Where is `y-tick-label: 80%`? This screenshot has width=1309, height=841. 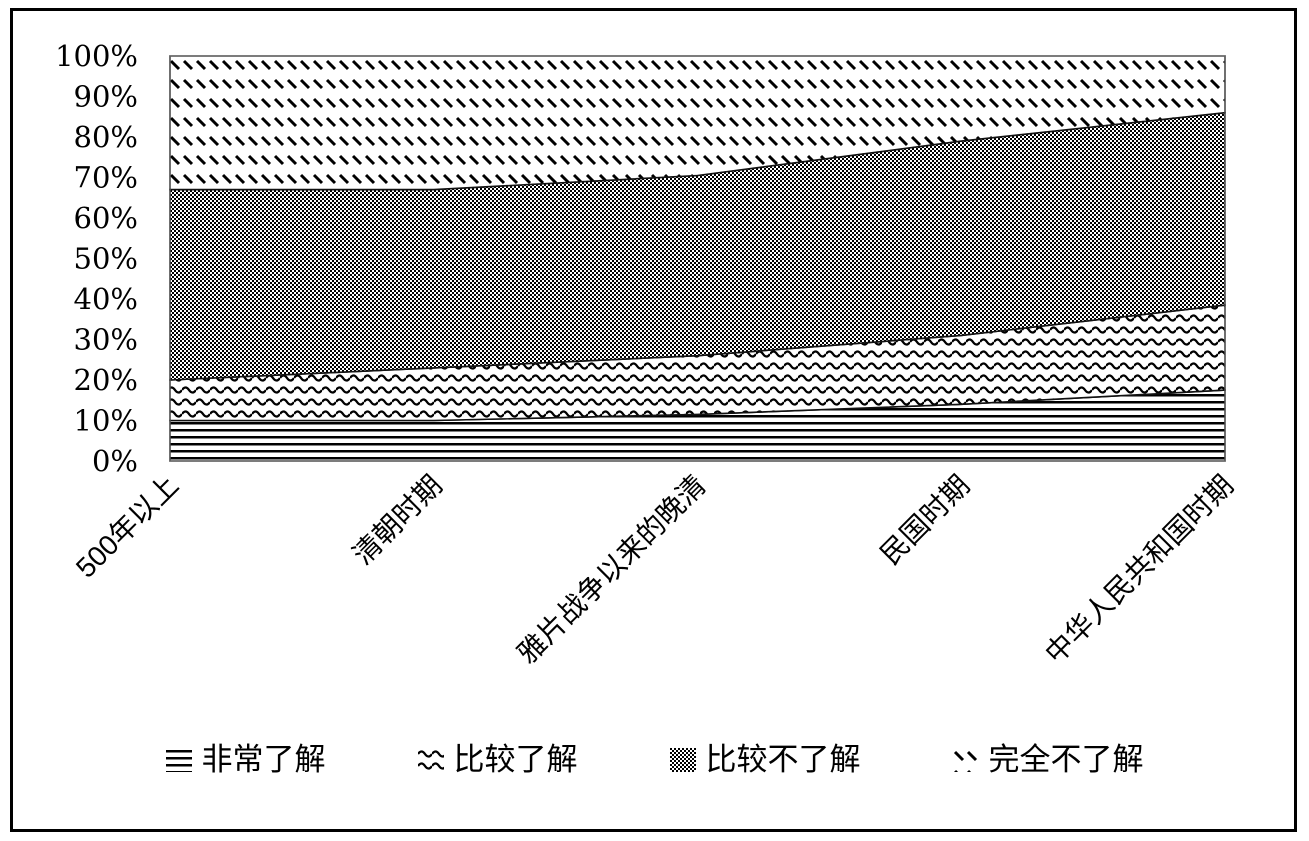 y-tick-label: 80% is located at coordinates (106, 137).